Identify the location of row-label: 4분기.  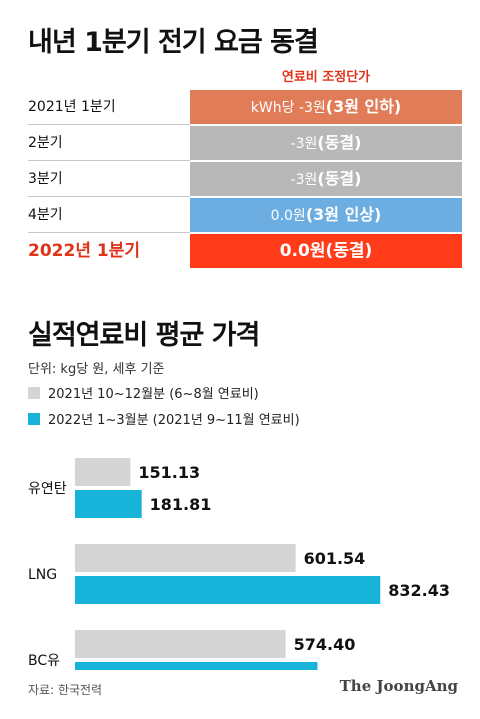
(45, 215).